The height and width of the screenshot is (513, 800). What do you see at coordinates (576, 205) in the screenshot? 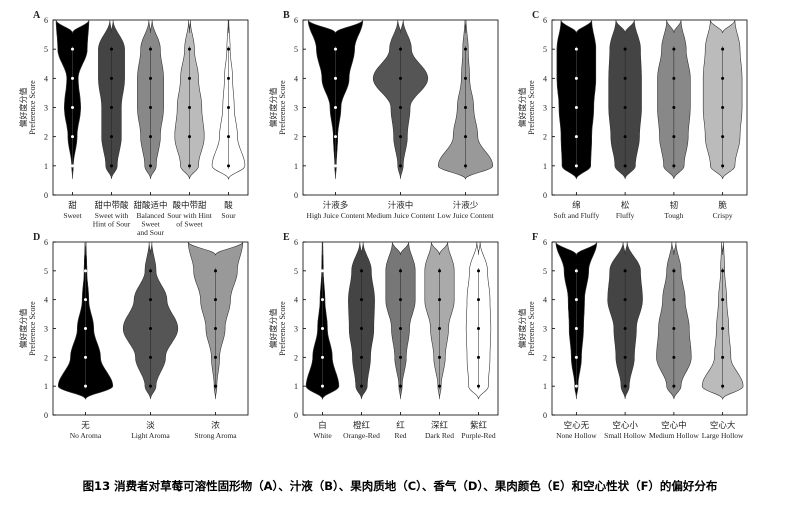
I see `x-label-cn: 绵` at bounding box center [576, 205].